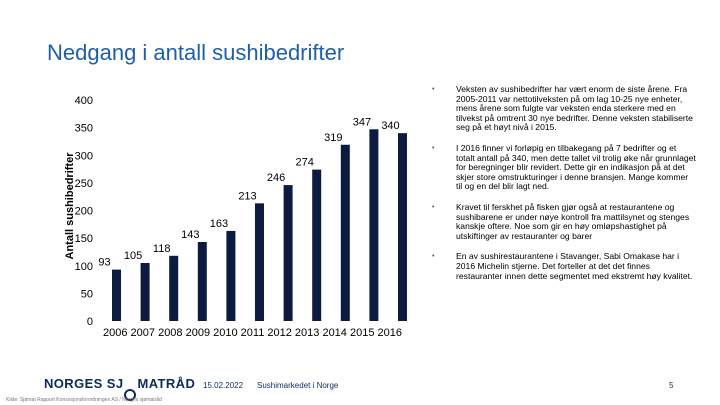  What do you see at coordinates (70, 206) in the screenshot?
I see `y-axis-label: Antall sushibedrifter` at bounding box center [70, 206].